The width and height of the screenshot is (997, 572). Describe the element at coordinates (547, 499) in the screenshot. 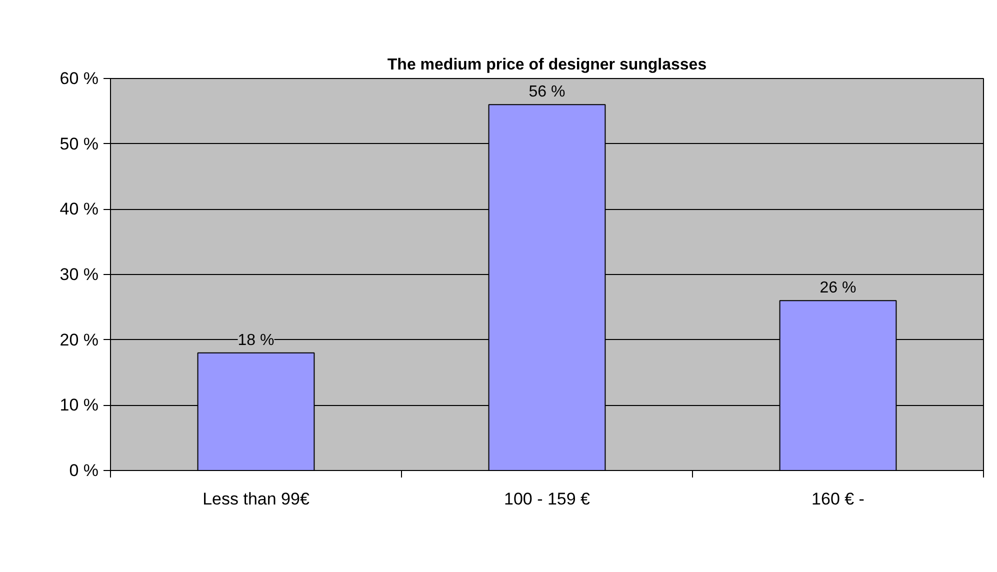

I see `x-tick-label: 100 - 159 €` at that location.